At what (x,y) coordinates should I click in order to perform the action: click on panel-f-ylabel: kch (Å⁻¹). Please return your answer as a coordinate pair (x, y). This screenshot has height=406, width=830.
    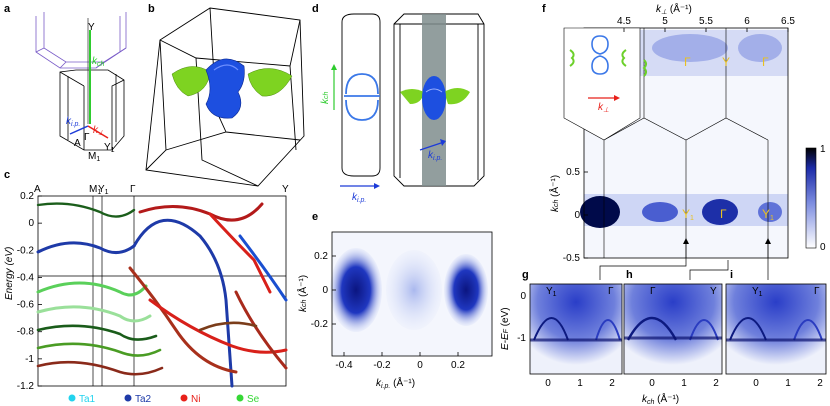
    Looking at the image, I should click on (554, 193).